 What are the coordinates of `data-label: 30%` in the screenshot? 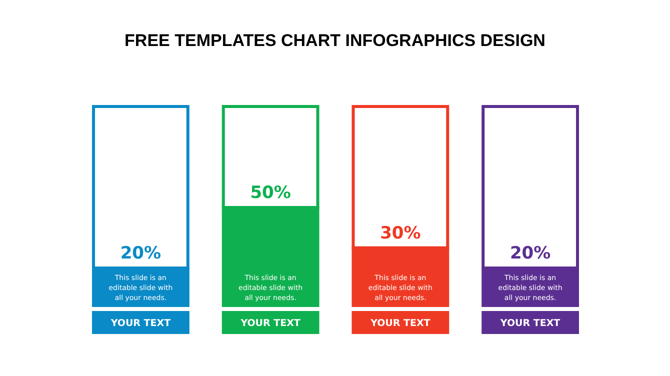 It's located at (400, 233).